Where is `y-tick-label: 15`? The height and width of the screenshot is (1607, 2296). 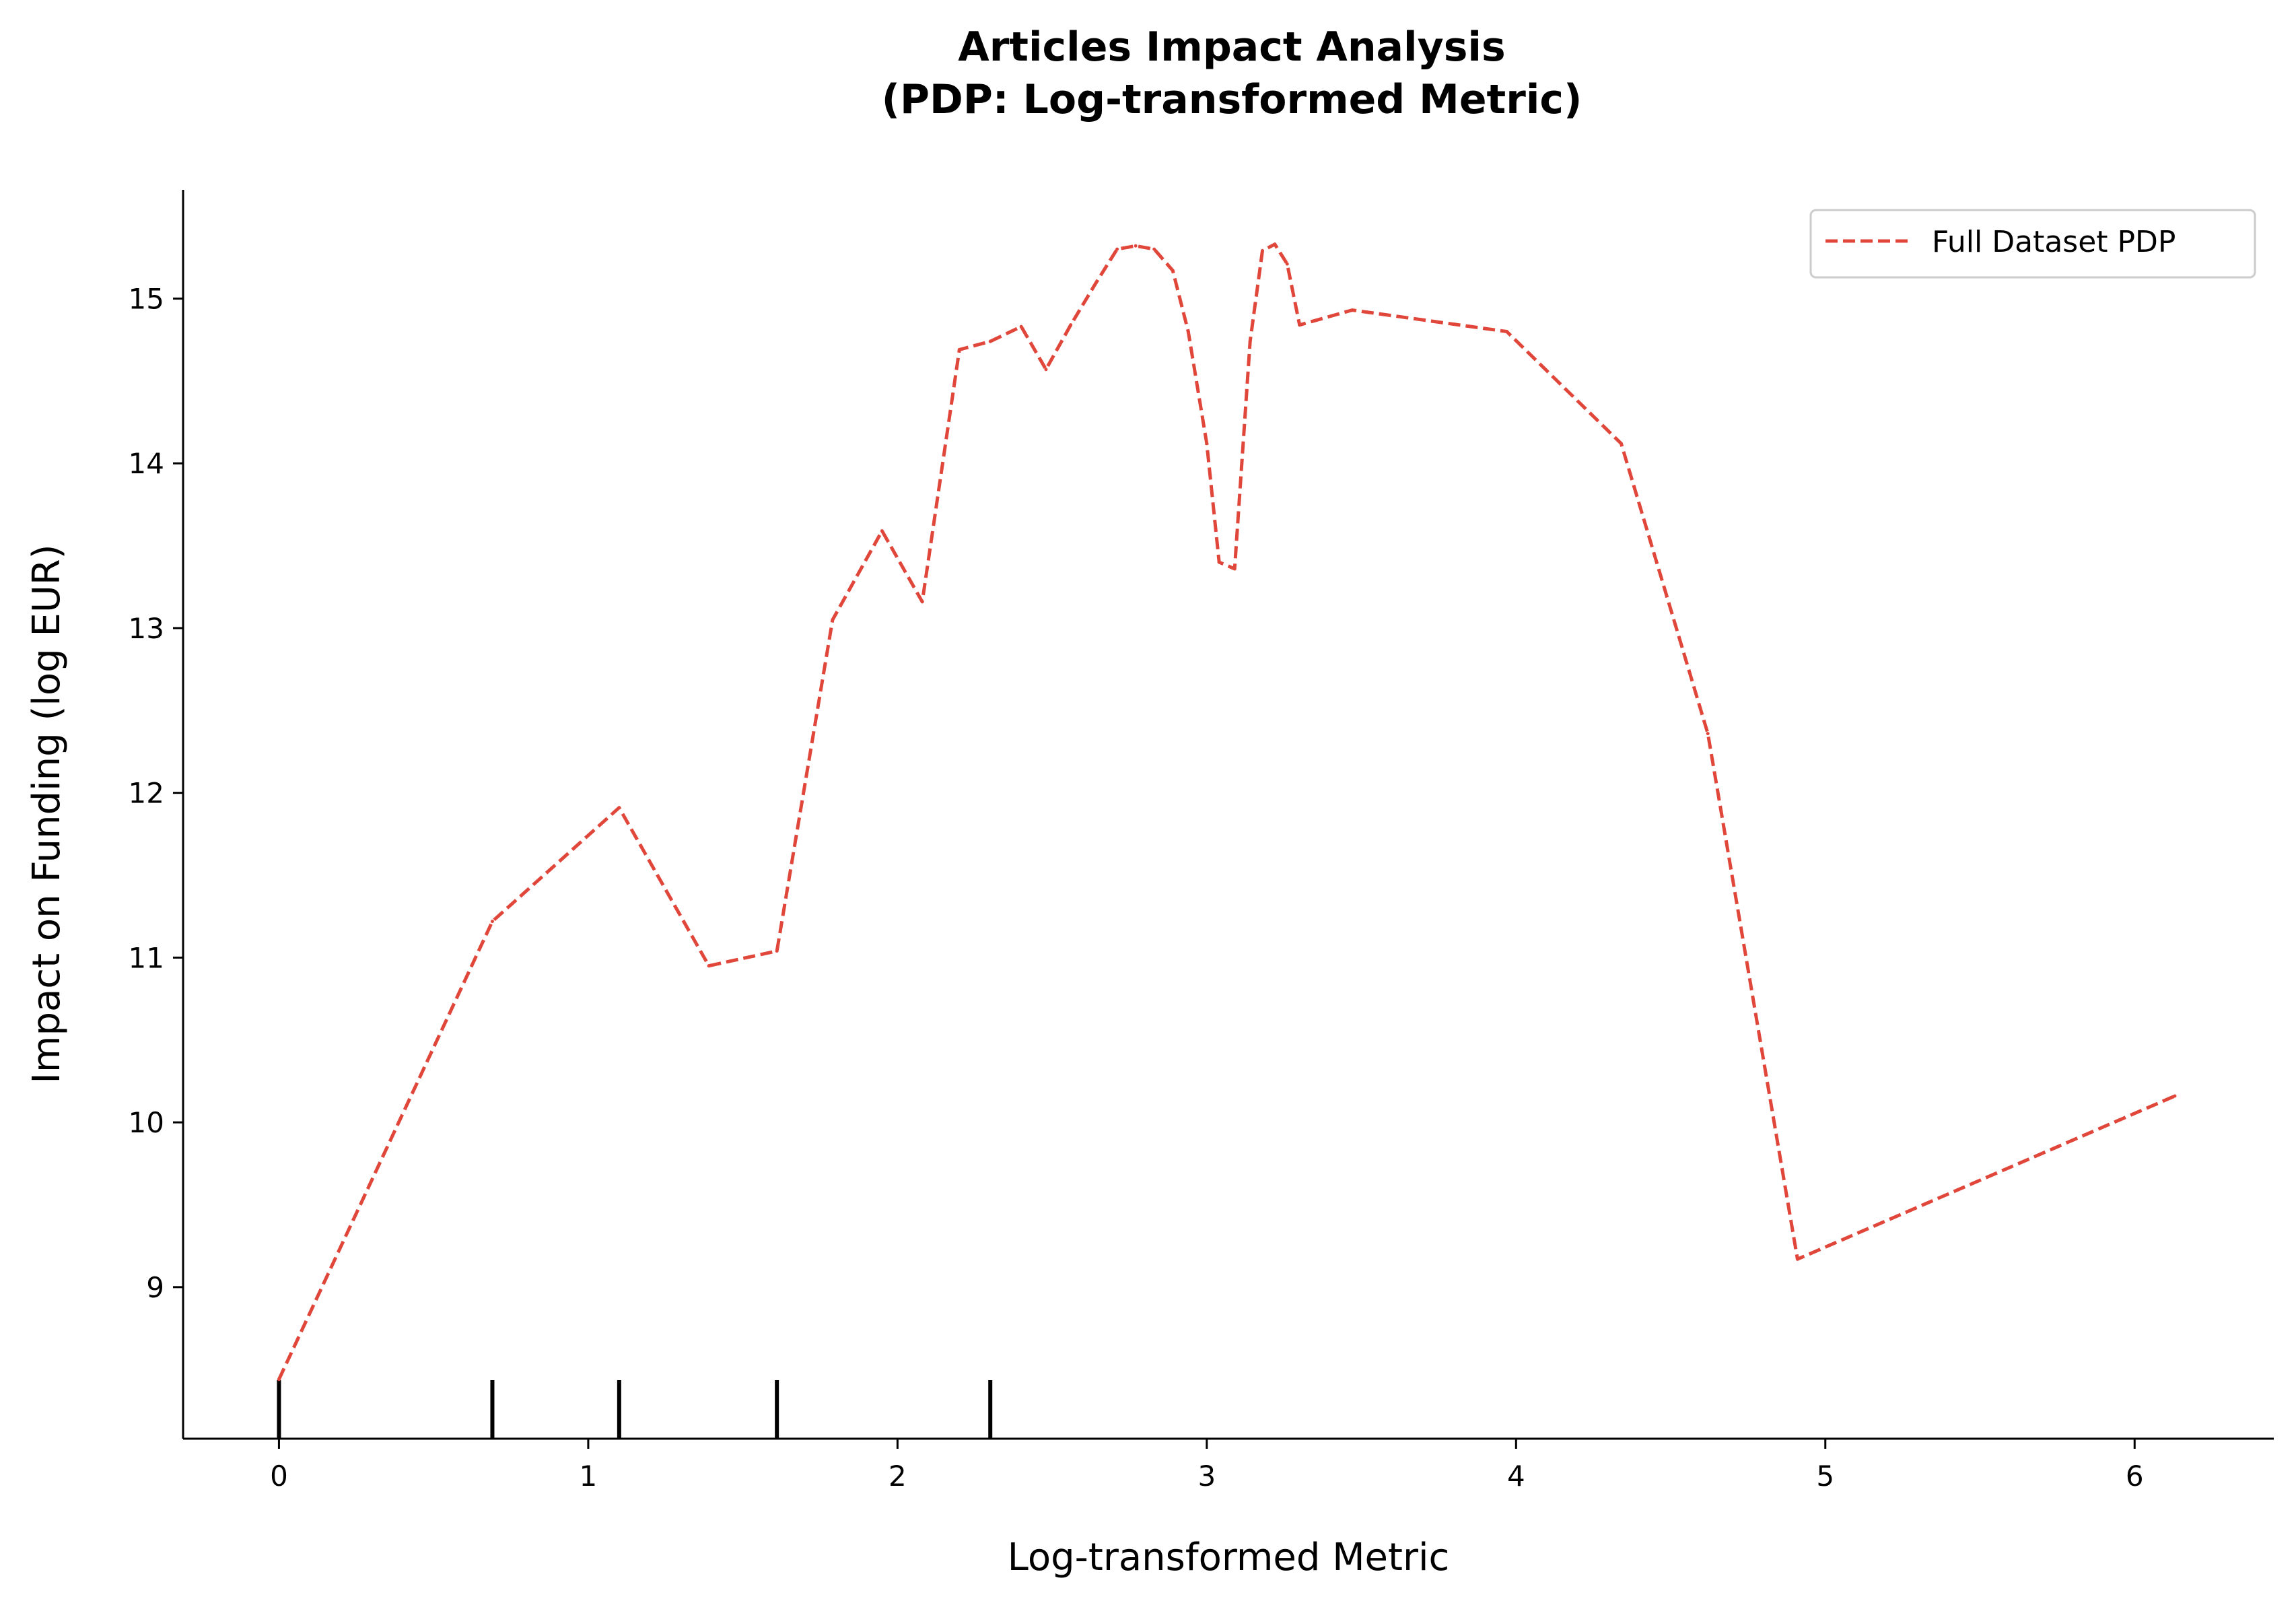 y-tick-label: 15 is located at coordinates (146, 299).